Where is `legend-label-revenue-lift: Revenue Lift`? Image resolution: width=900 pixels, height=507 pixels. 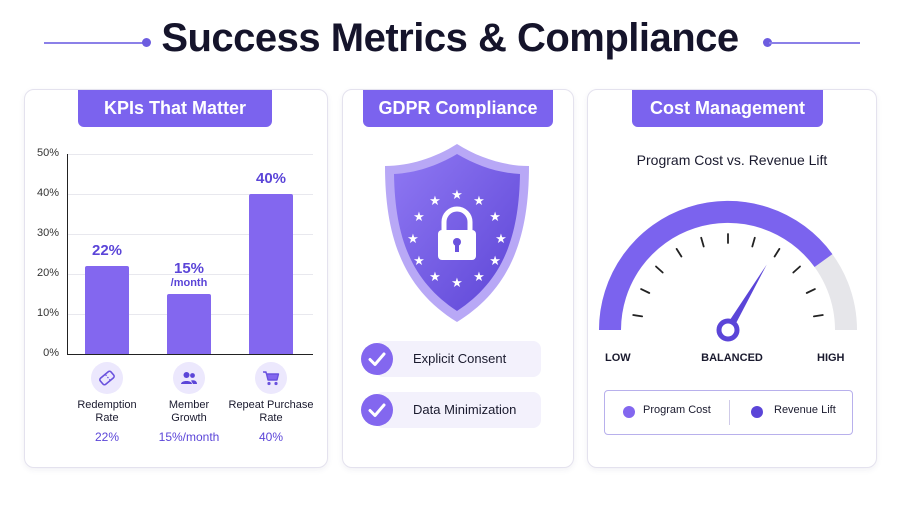 legend-label-revenue-lift: Revenue Lift is located at coordinates (805, 410).